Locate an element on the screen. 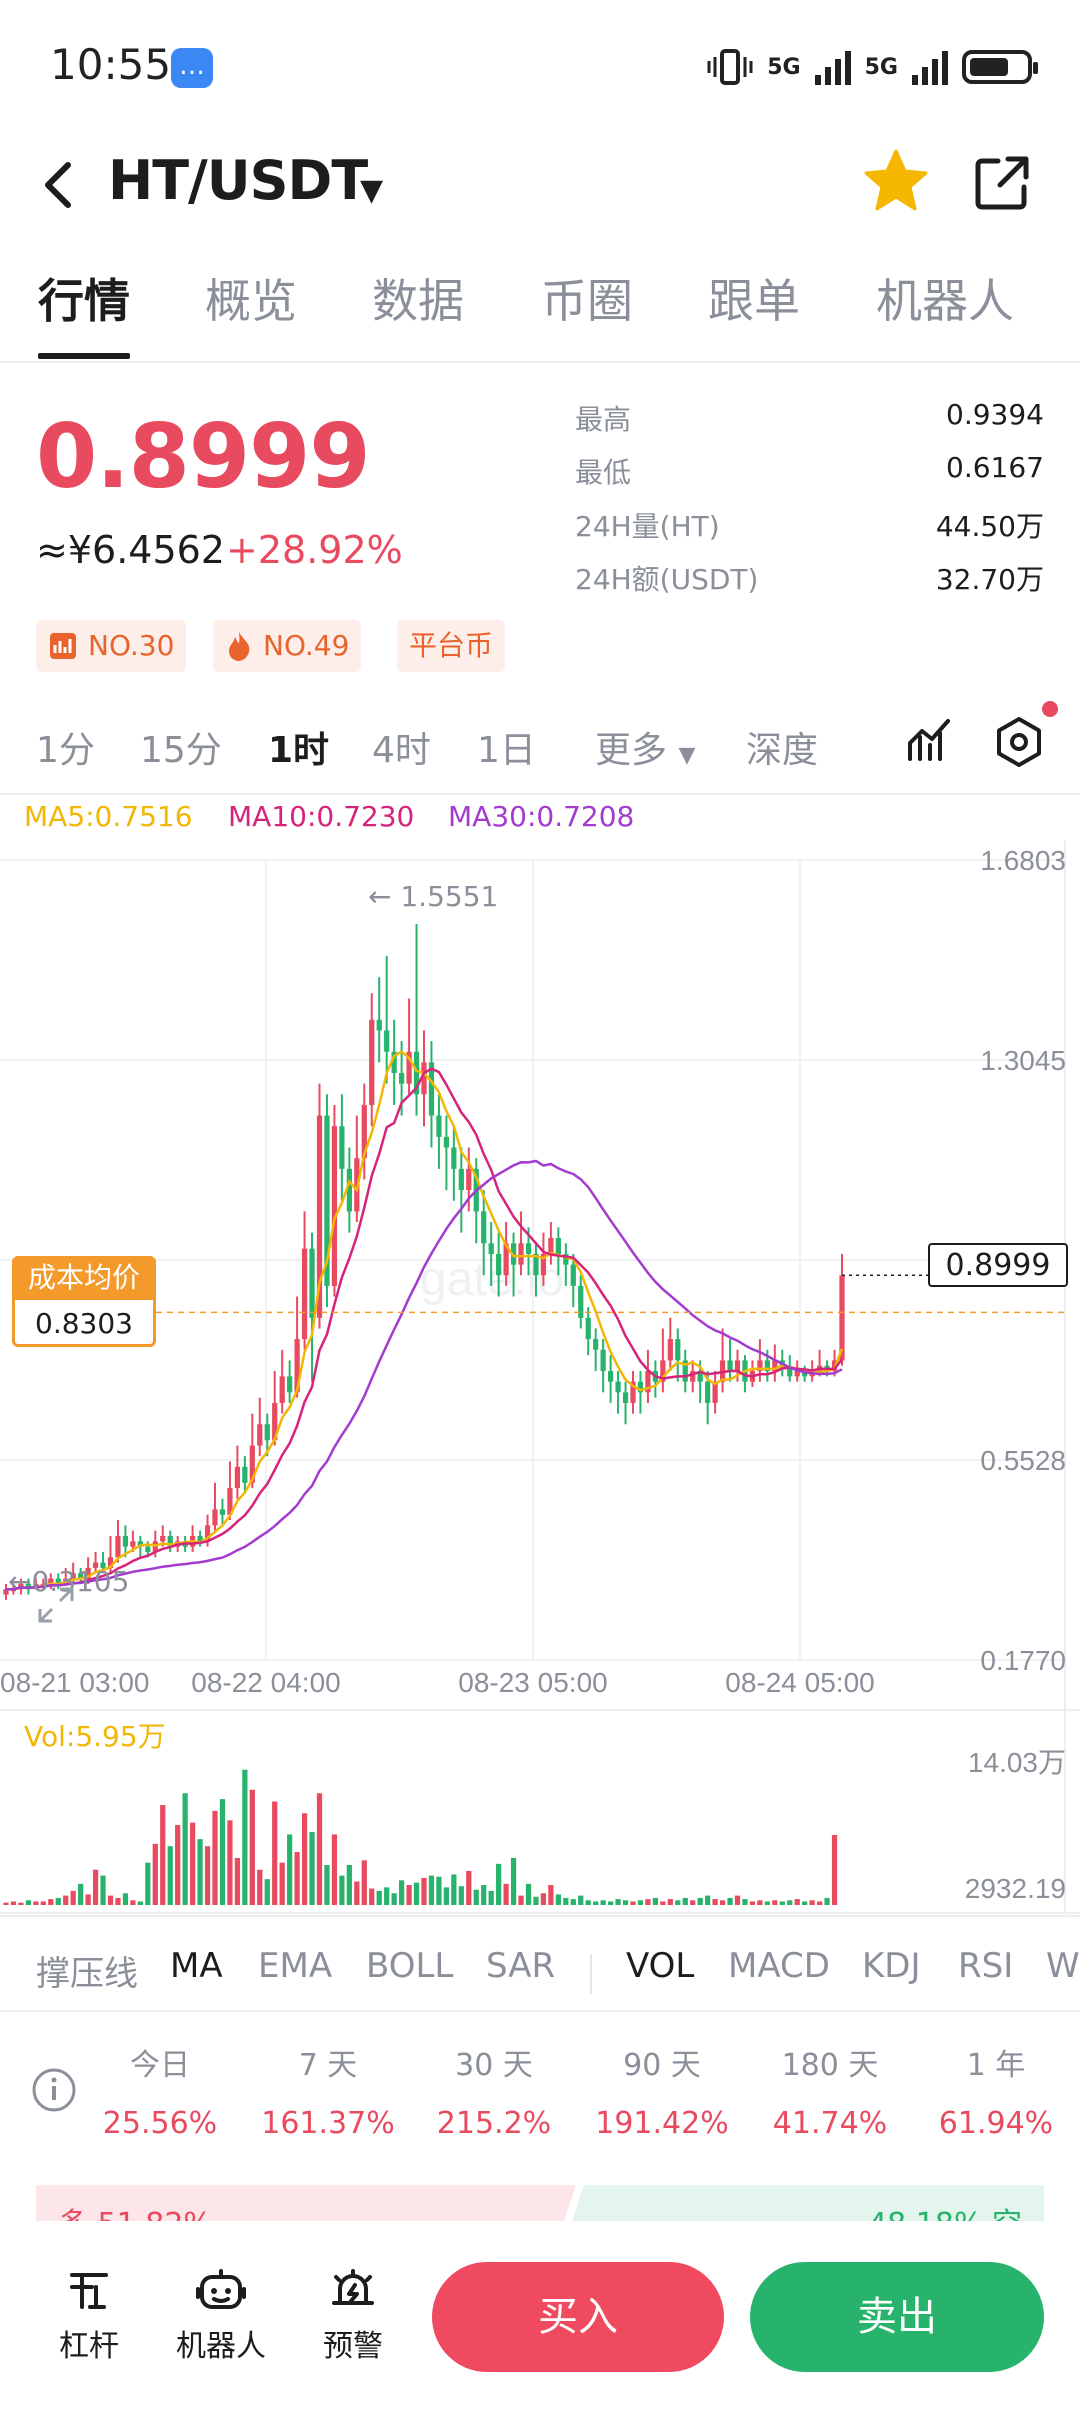 The width and height of the screenshot is (1080, 2412). interval-15m: 15分 is located at coordinates (181, 750).